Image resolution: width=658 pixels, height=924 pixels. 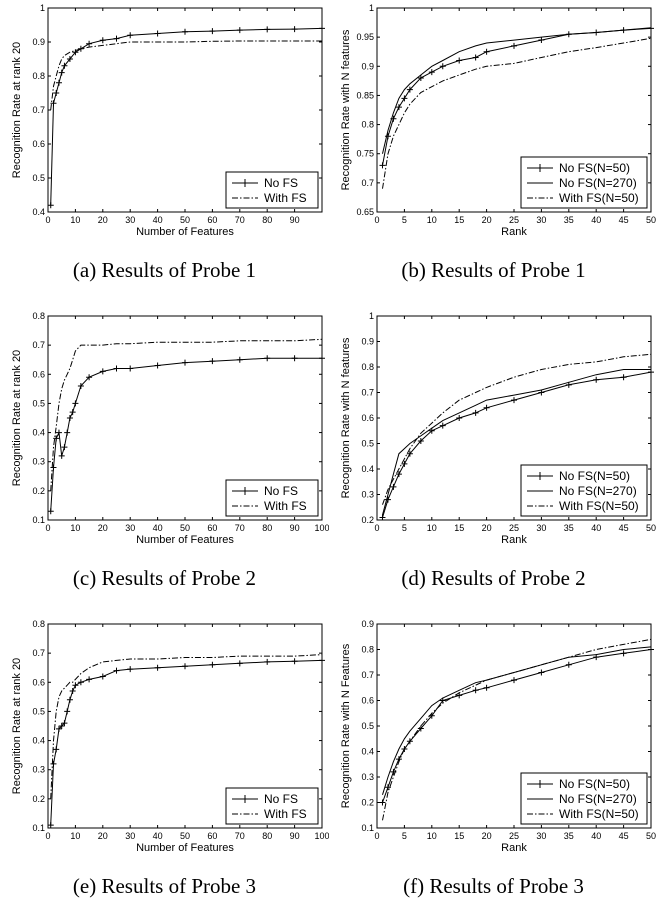 I want to click on caption-e: (e) Results of Probe 3, so click(x=164, y=886).